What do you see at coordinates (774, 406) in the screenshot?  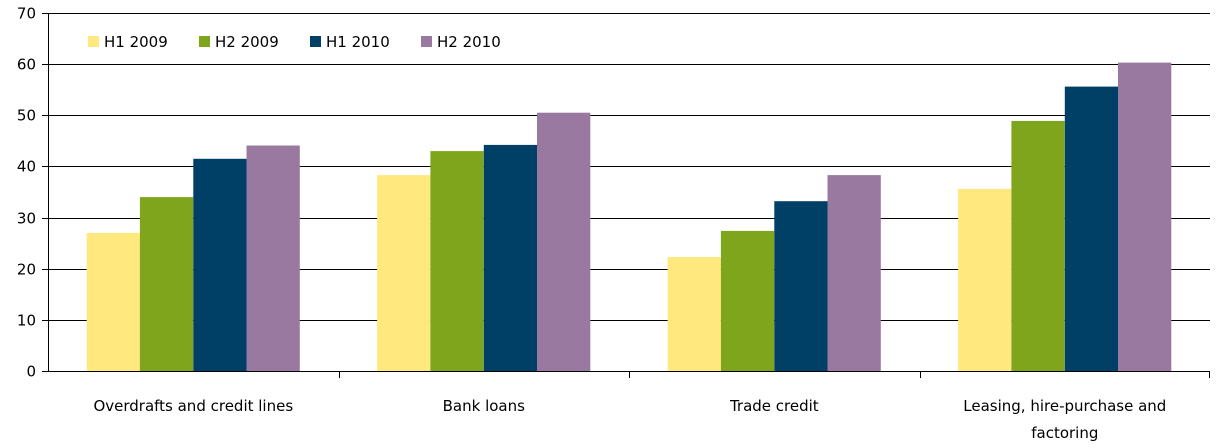 I see `x-tick-label: Trade credit` at bounding box center [774, 406].